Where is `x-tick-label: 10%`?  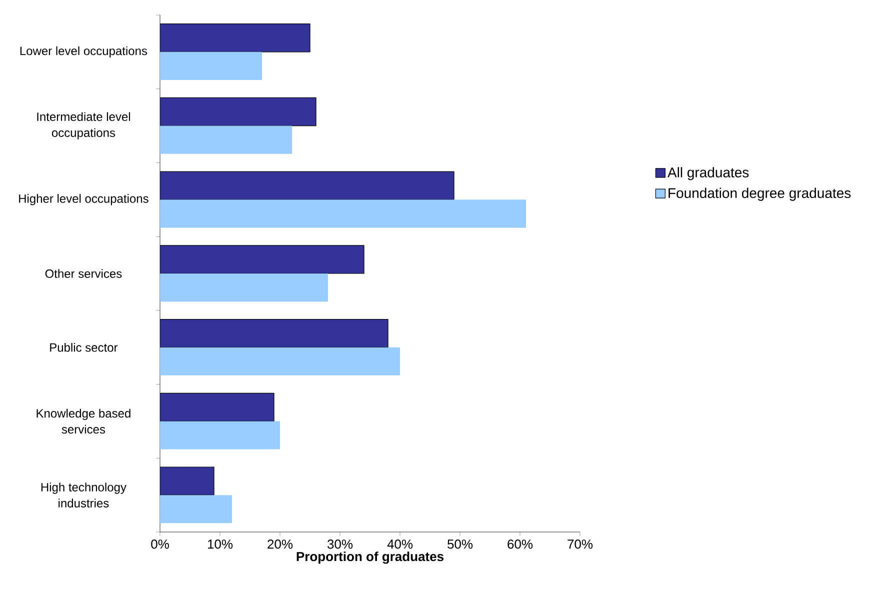
x-tick-label: 10% is located at coordinates (220, 544).